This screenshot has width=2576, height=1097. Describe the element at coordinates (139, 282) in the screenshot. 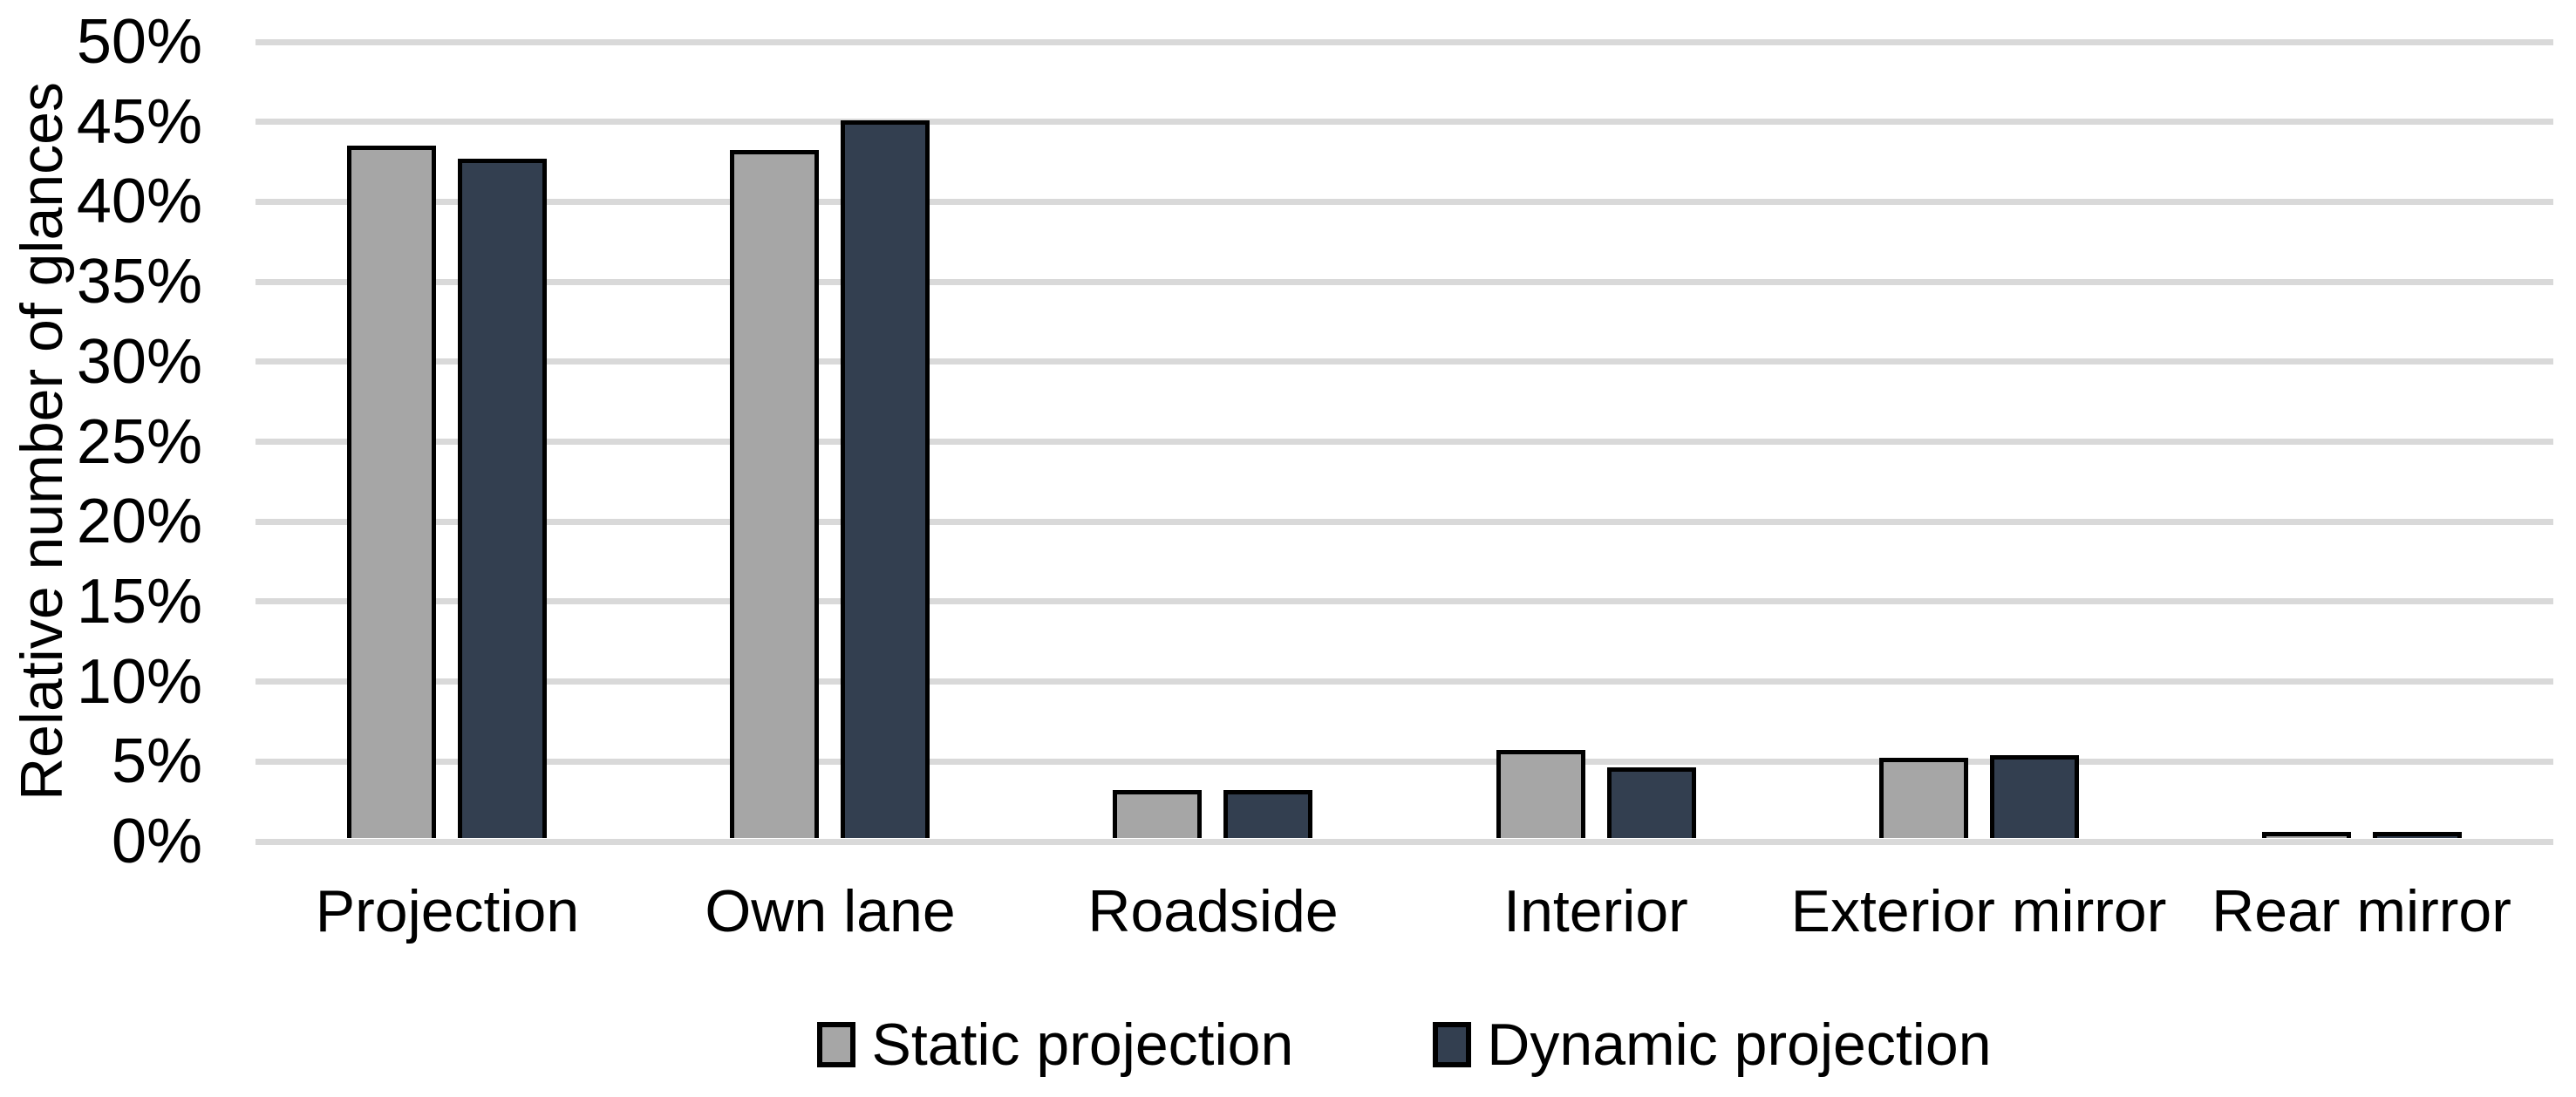

I see `y-tick-label: 35%` at that location.